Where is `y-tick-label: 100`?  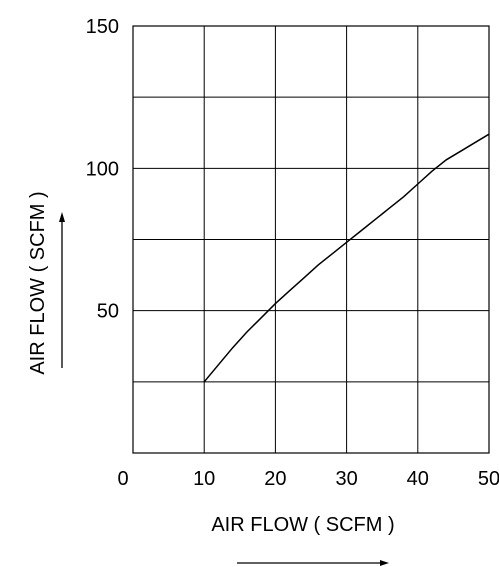
y-tick-label: 100 is located at coordinates (102, 169).